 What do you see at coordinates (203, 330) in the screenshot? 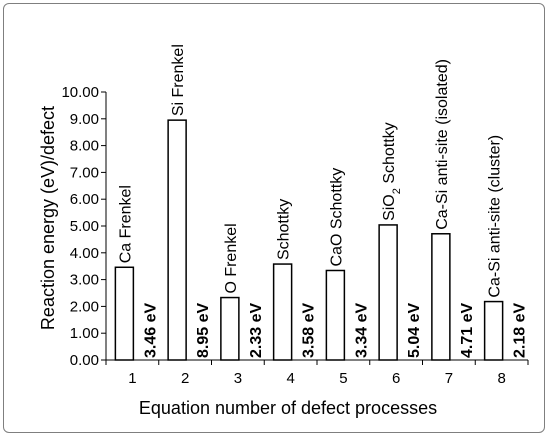
I see `value-label: 8.95 eV` at bounding box center [203, 330].